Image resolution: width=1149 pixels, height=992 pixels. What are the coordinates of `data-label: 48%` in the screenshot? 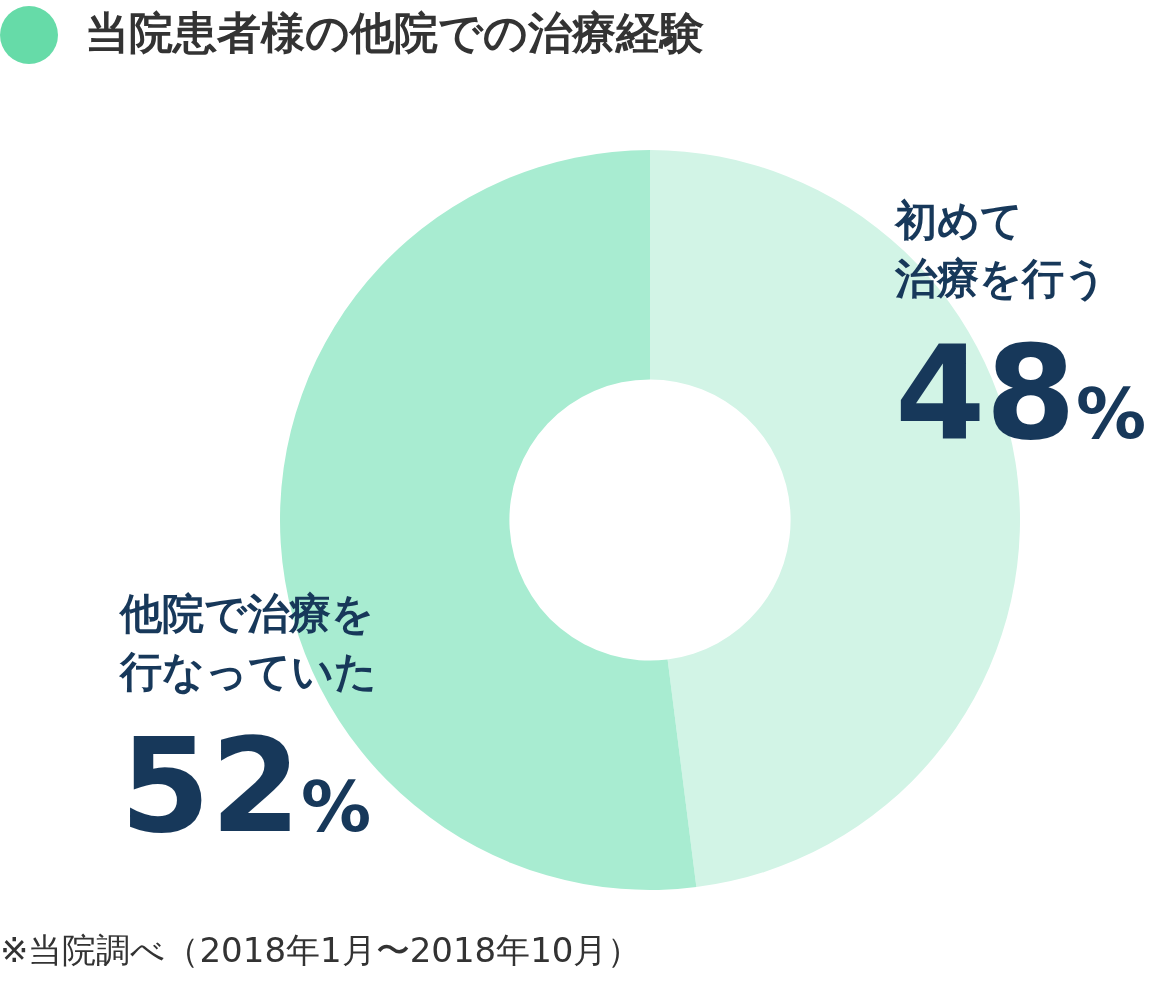 It's located at (1021, 394).